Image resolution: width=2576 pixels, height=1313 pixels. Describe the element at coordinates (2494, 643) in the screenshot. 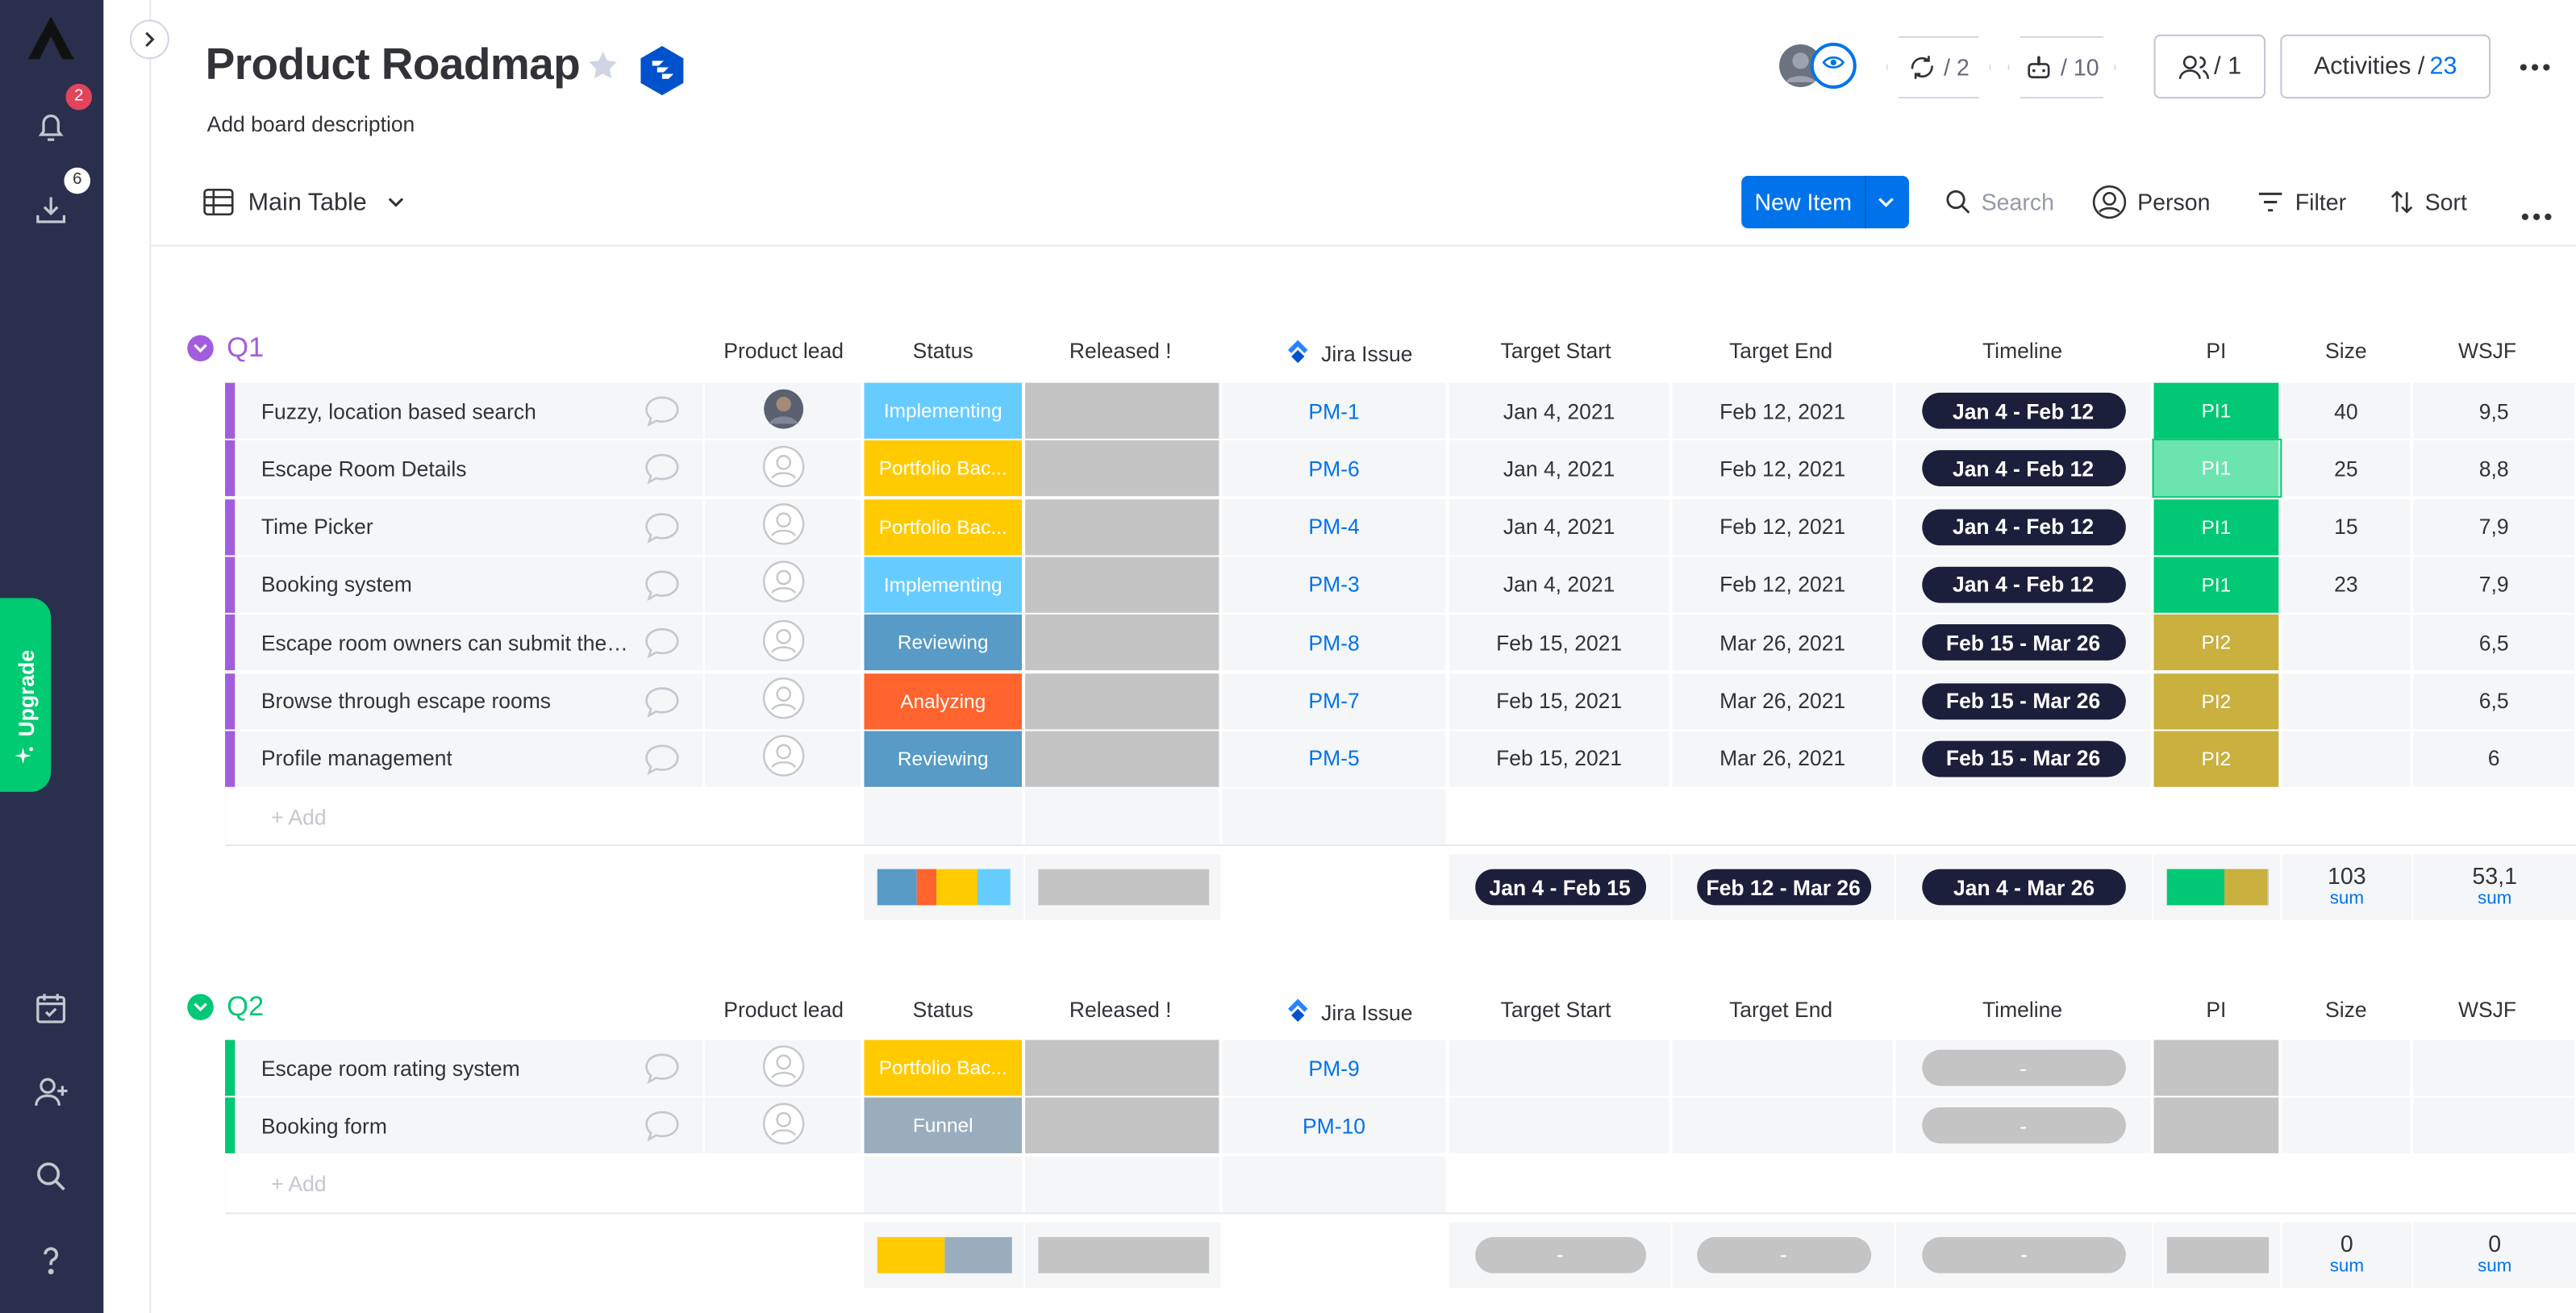

I see `wsjf-cell: 6,5` at that location.